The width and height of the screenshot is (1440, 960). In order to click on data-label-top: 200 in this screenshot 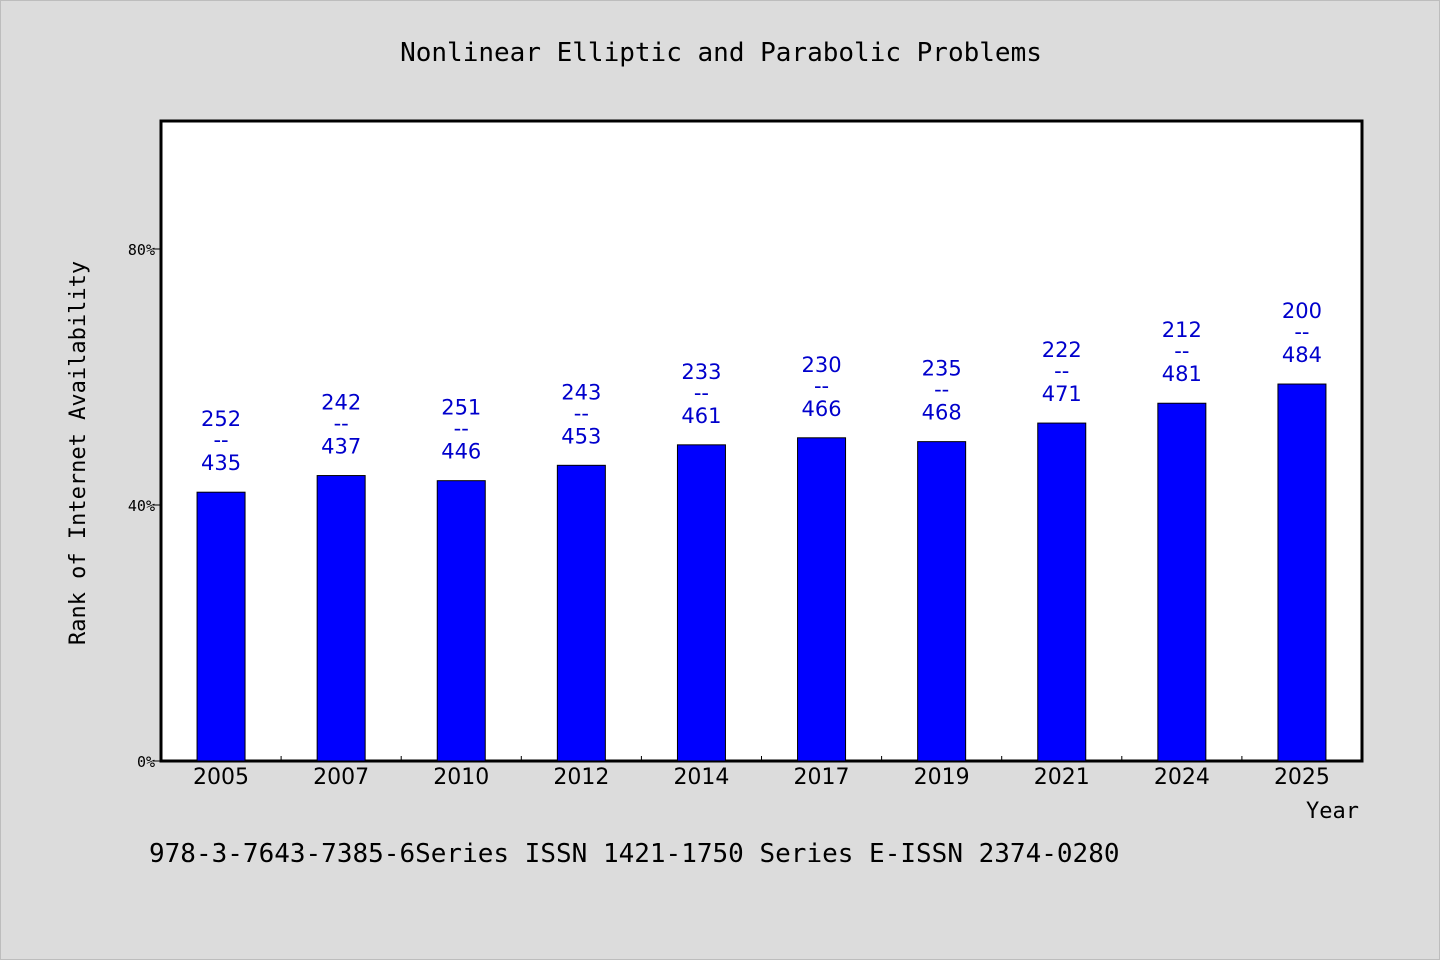, I will do `click(1302, 311)`.